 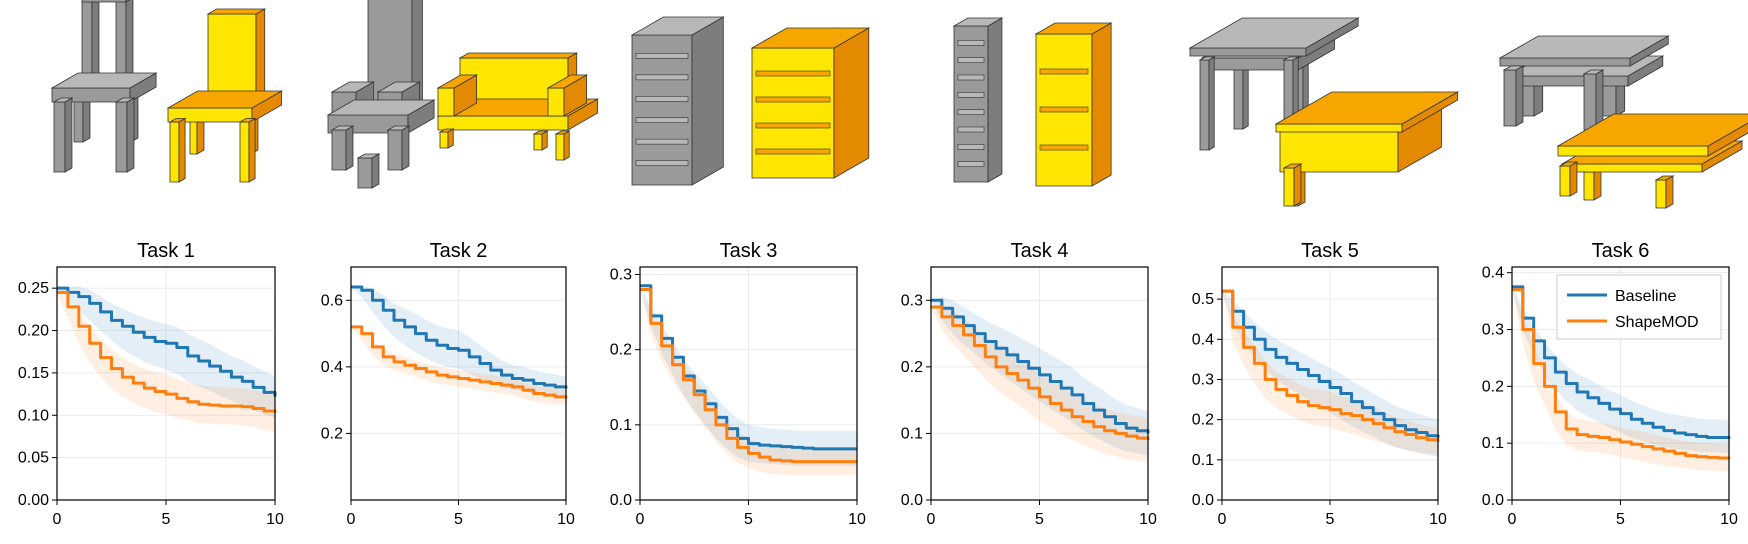 What do you see at coordinates (33, 288) in the screenshot?
I see `y-tick-label: 0.25` at bounding box center [33, 288].